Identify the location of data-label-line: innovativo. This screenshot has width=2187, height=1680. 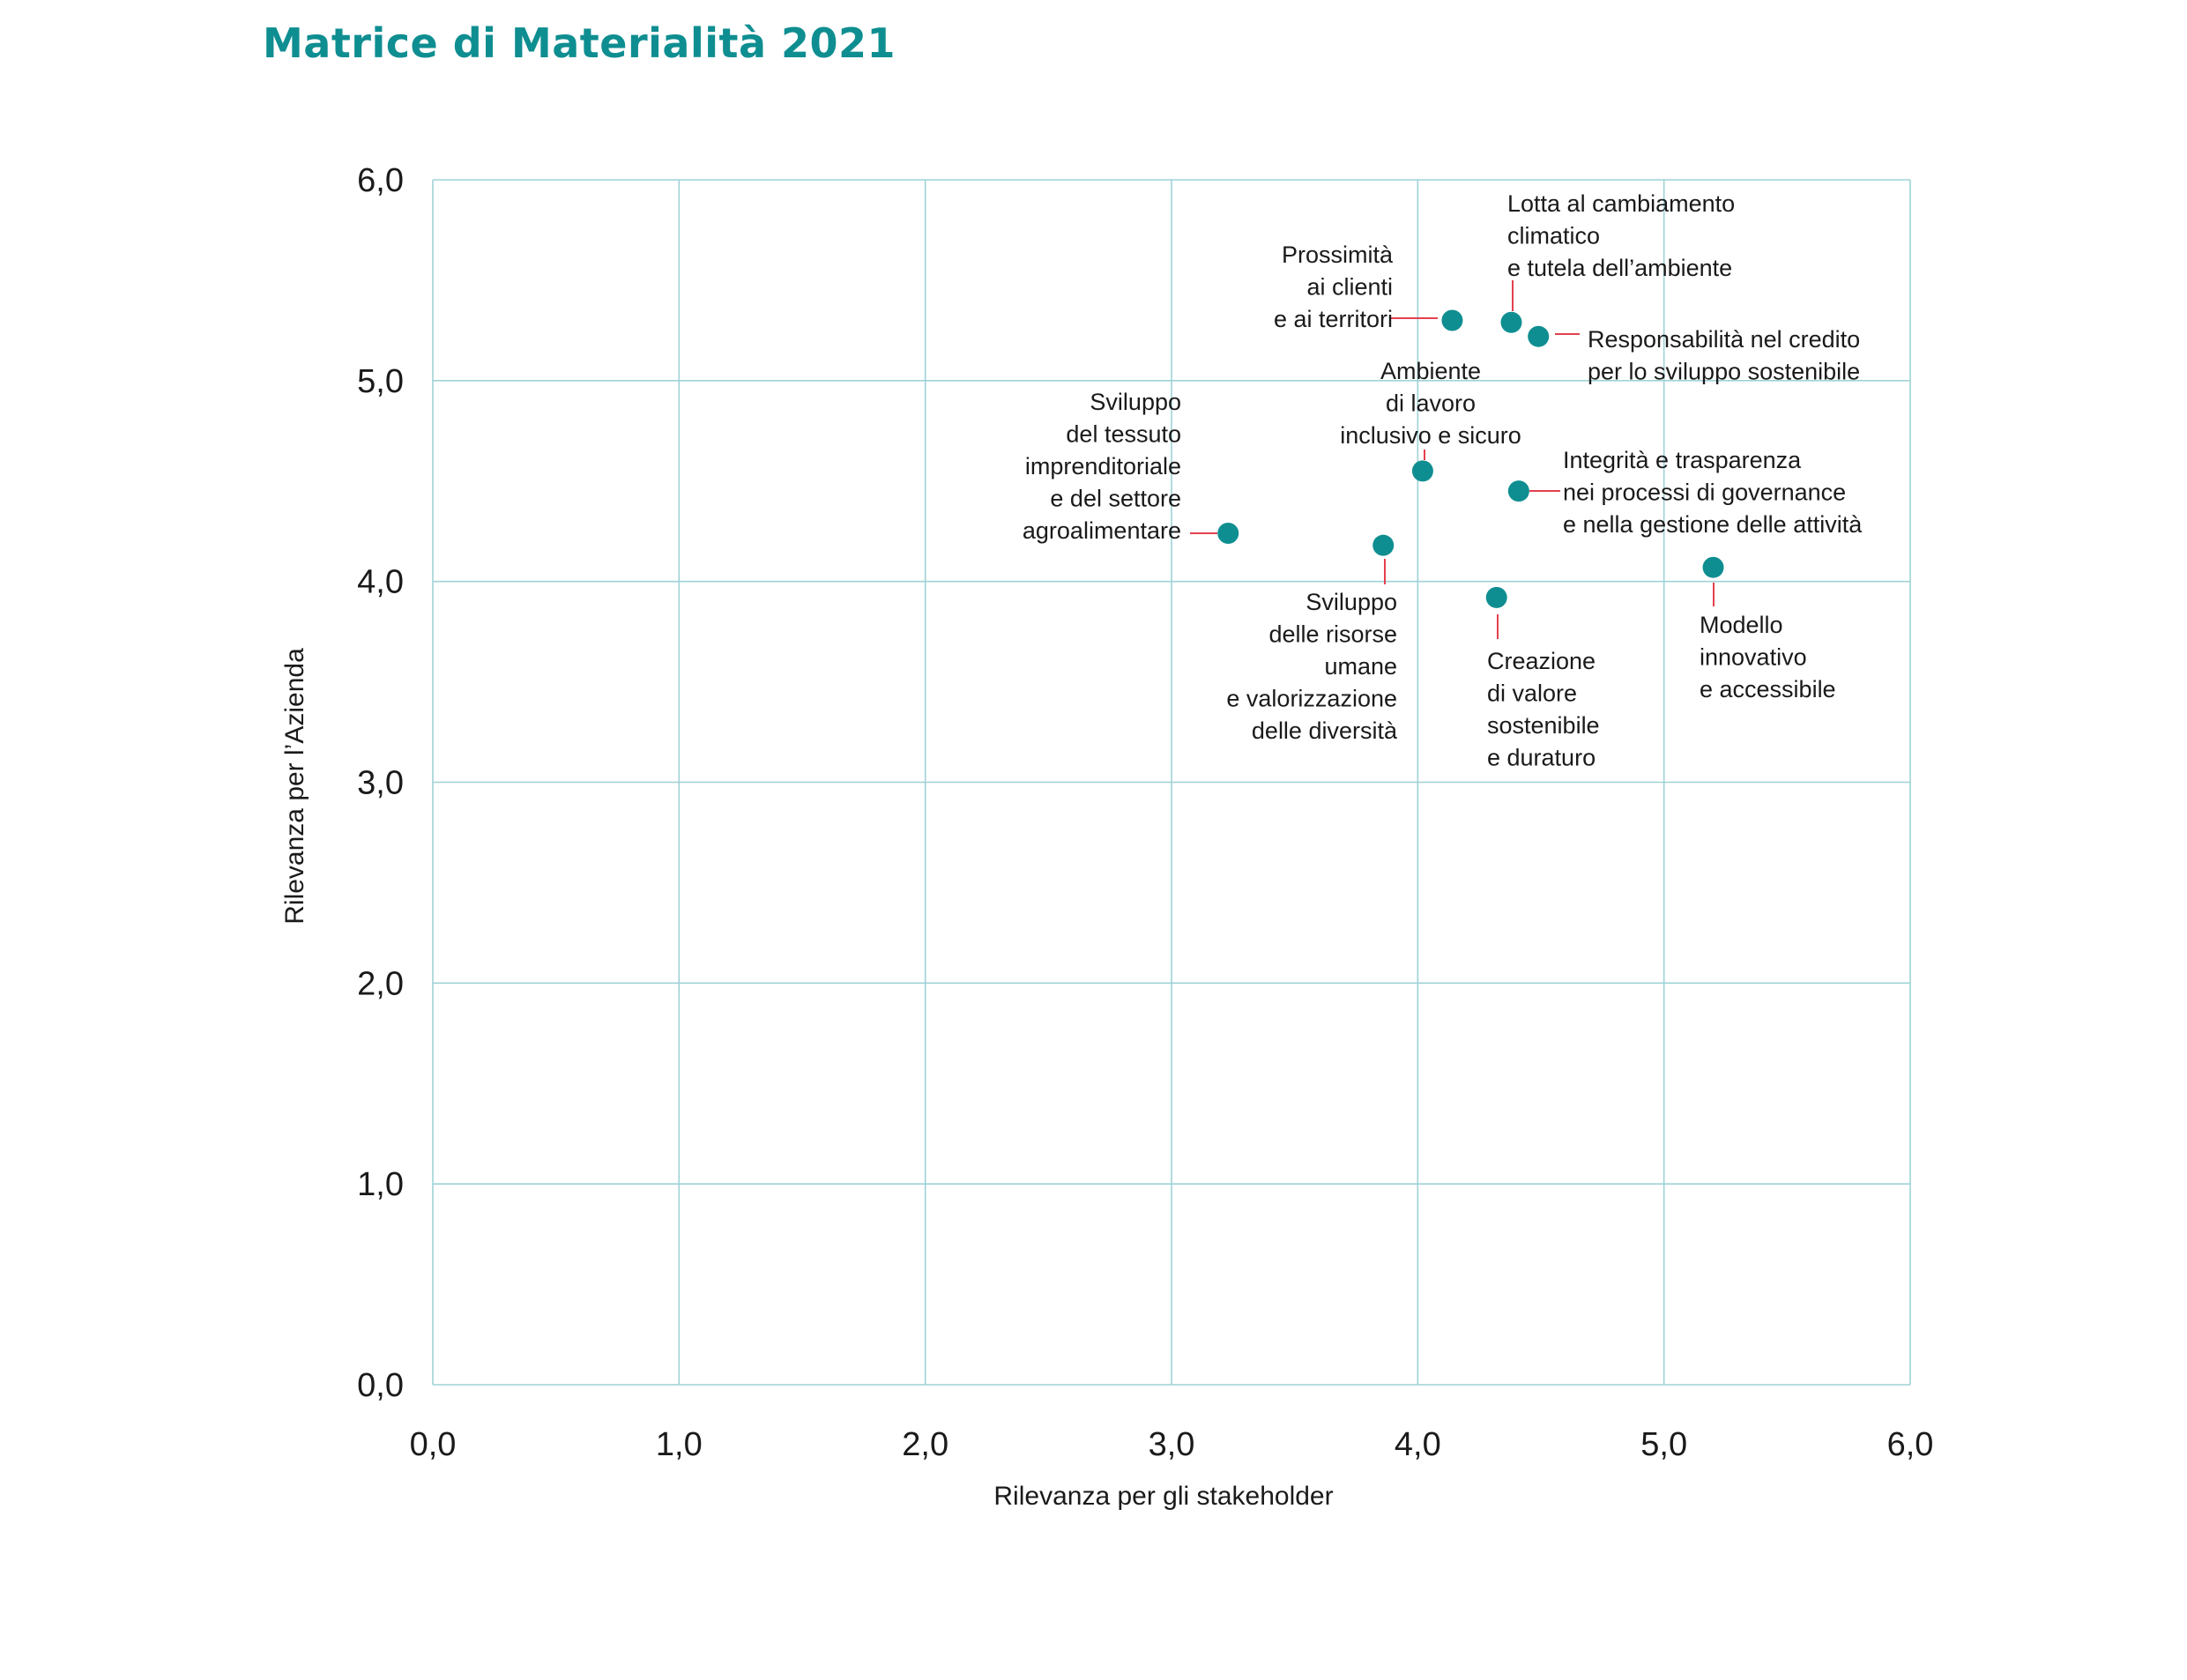
(1753, 657).